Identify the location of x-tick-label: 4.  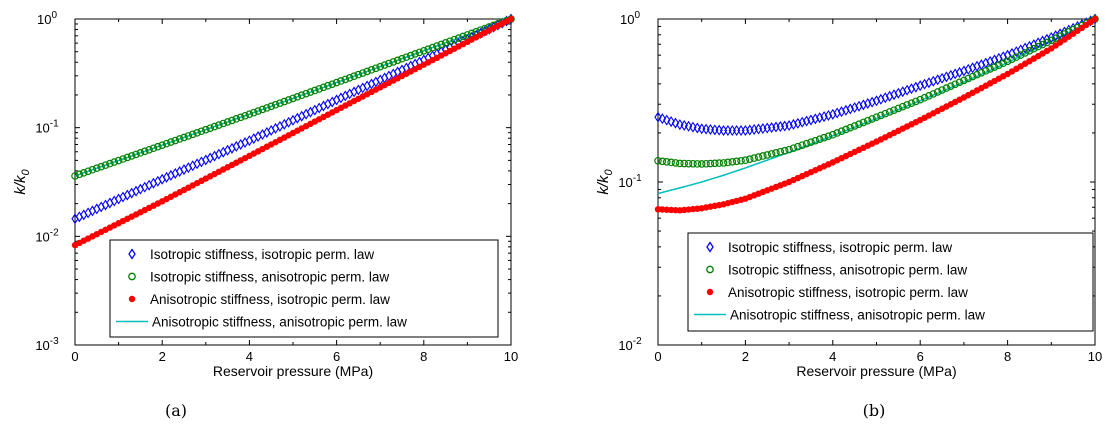
(249, 356).